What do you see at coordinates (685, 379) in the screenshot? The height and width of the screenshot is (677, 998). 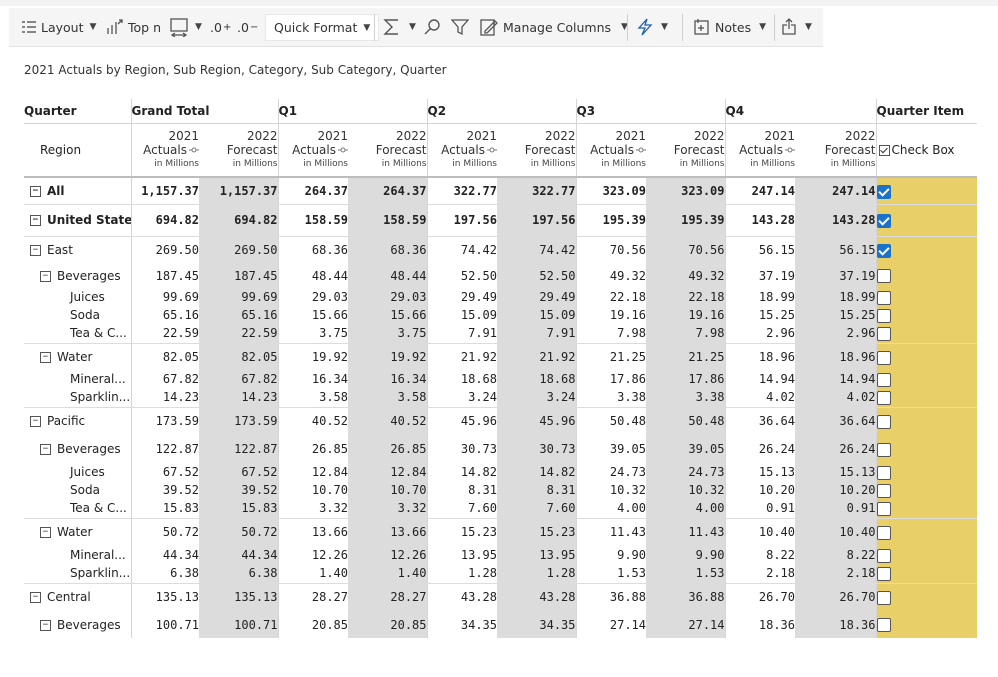 I see `forecast-cell: 17.86` at bounding box center [685, 379].